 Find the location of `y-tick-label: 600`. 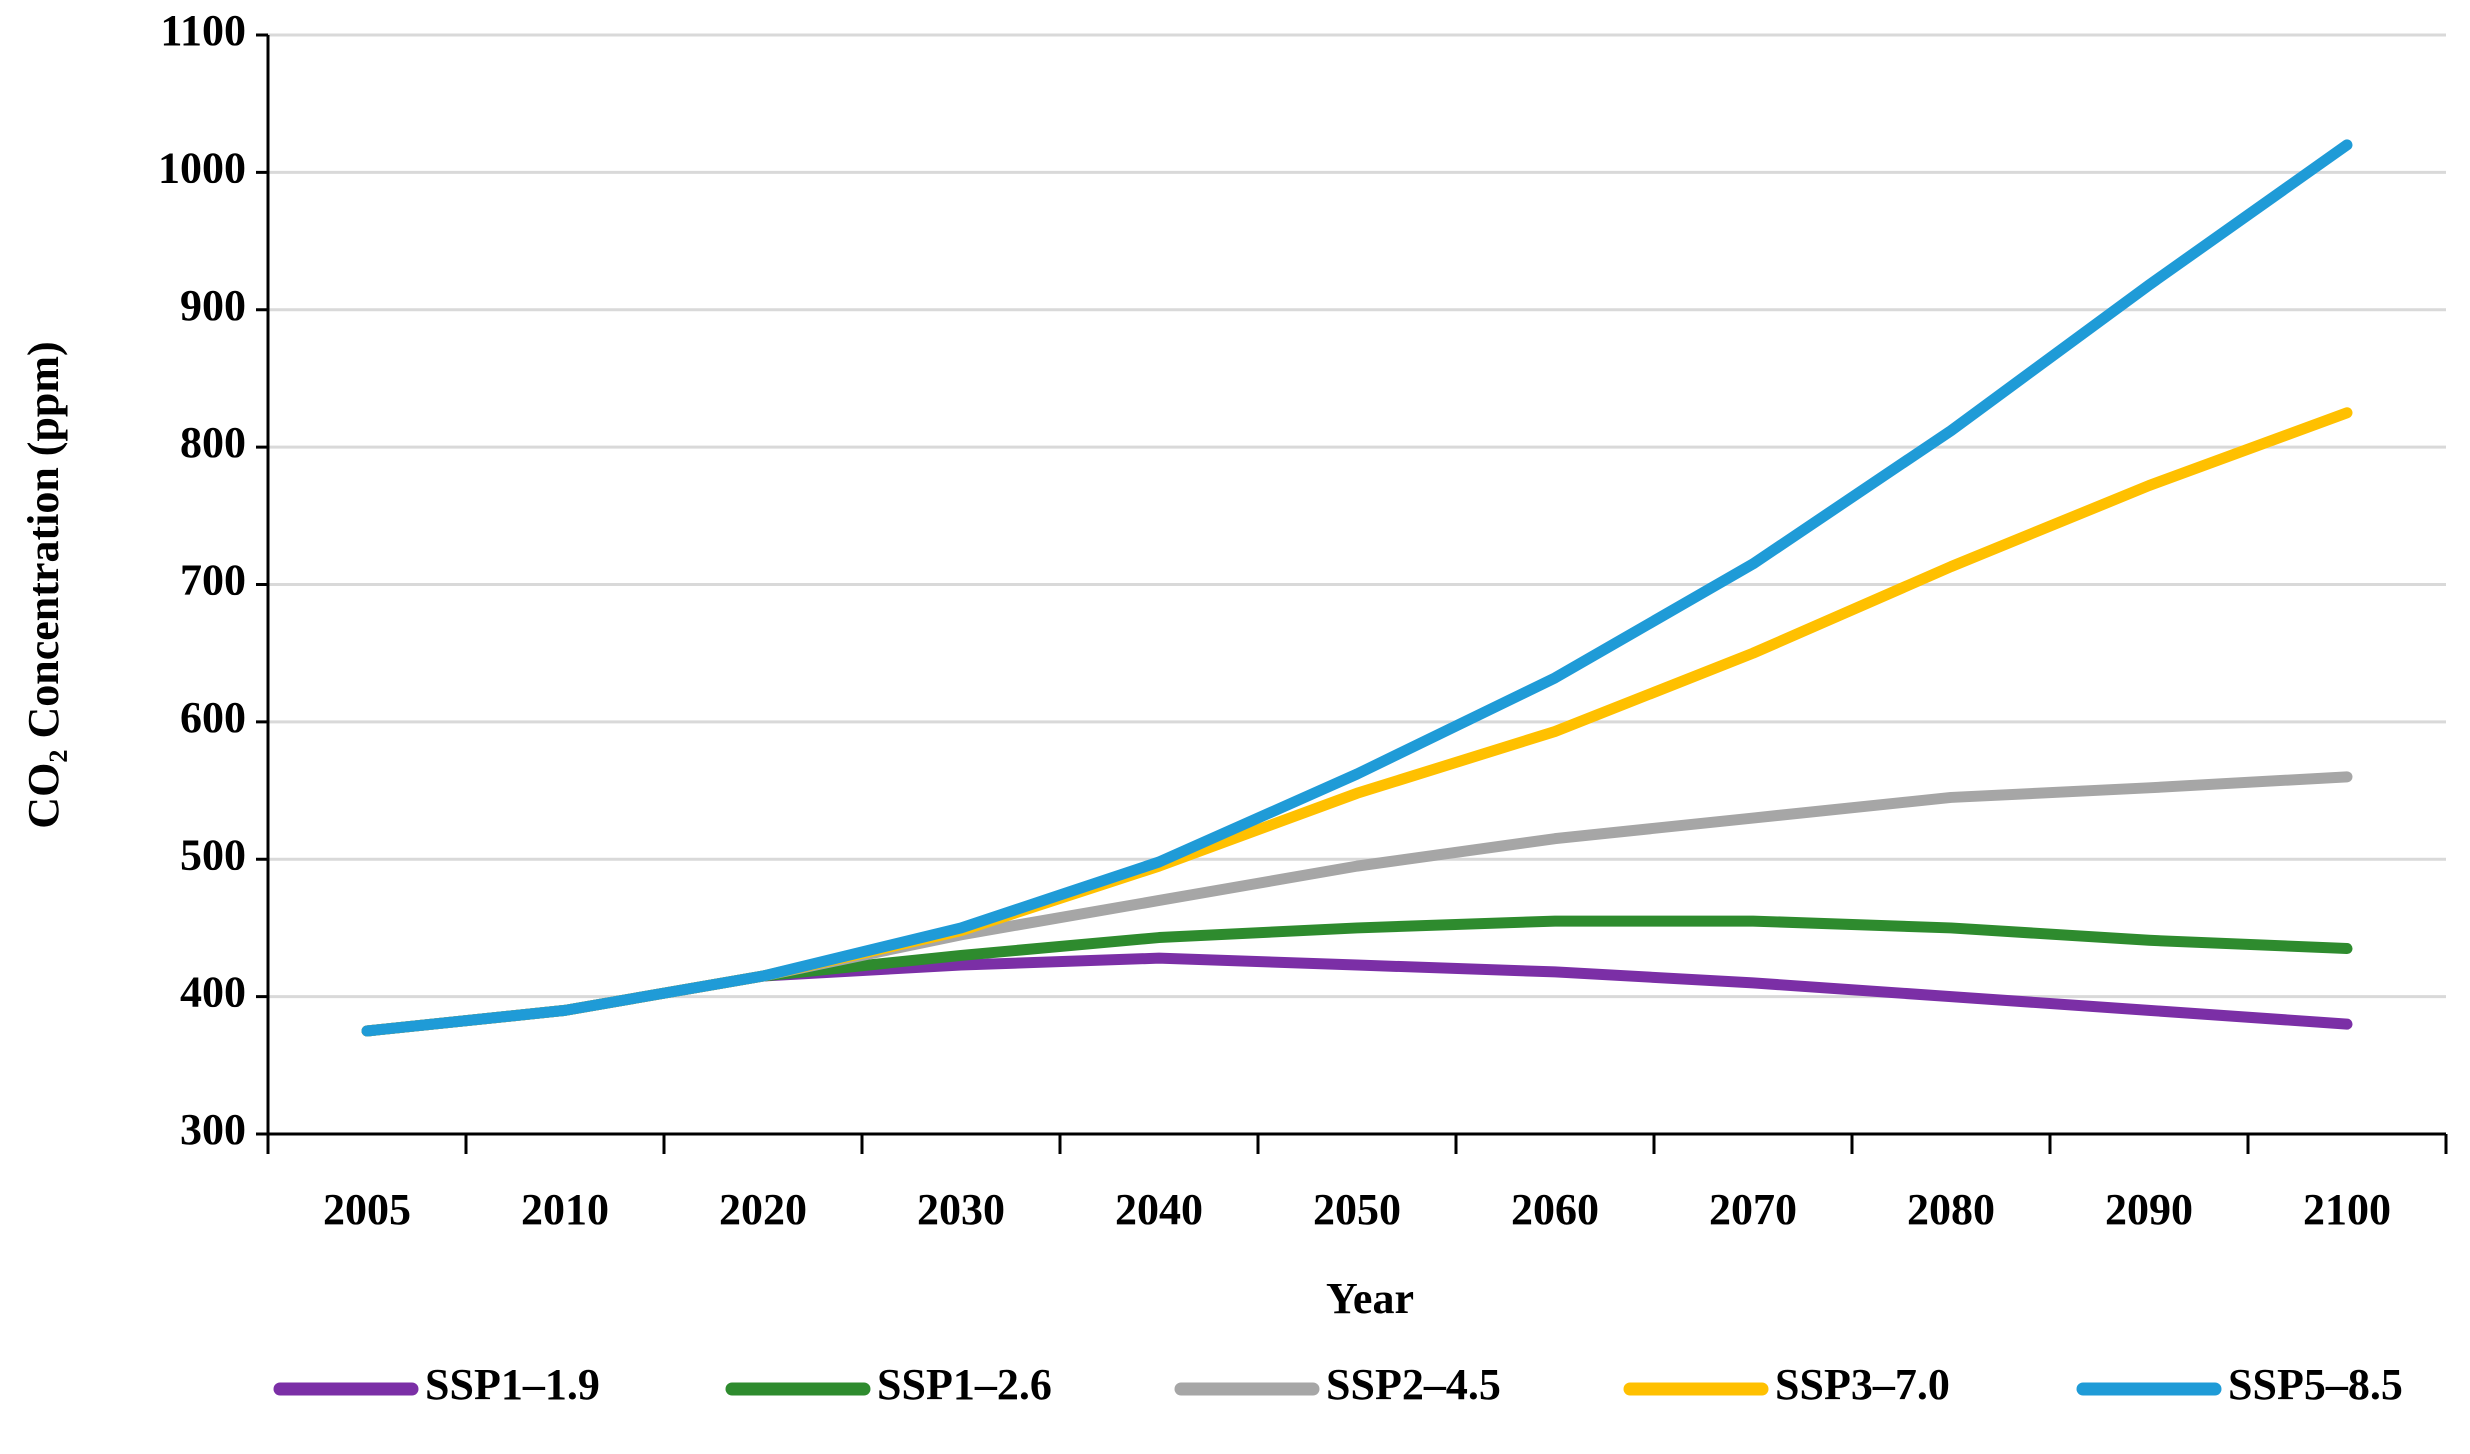

y-tick-label: 600 is located at coordinates (213, 717).